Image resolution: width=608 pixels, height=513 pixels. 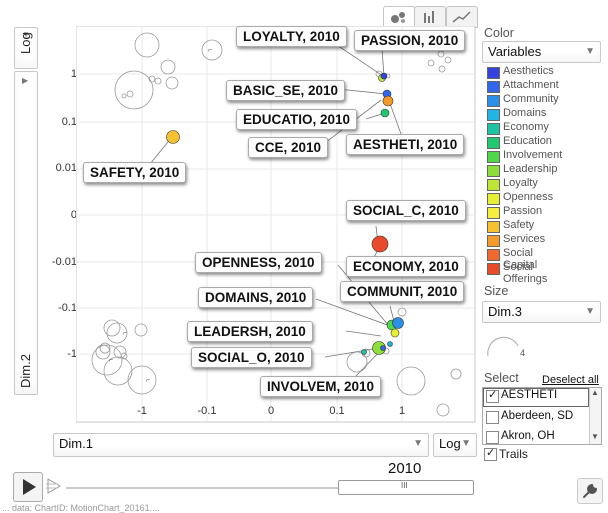 I want to click on y-axis-select: ▶ Dim.2, so click(x=26, y=233).